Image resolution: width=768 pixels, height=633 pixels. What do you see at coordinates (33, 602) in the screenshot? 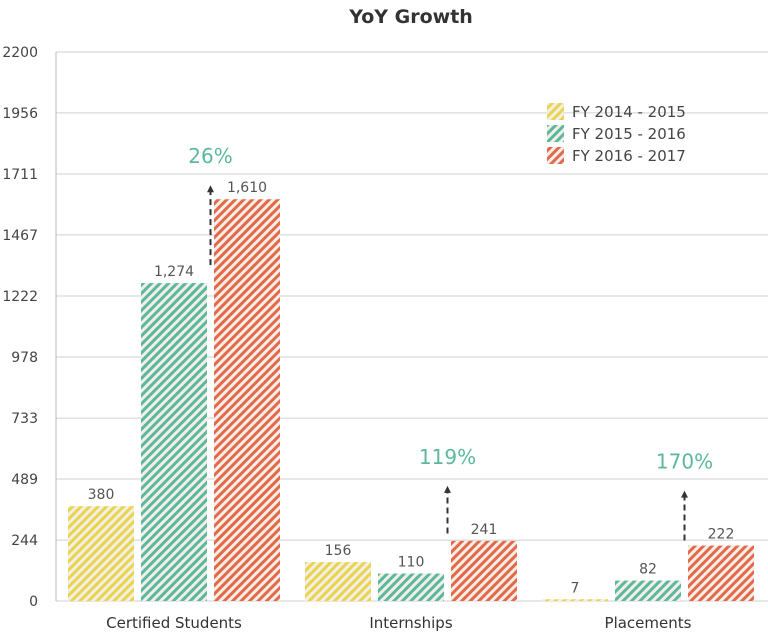
I see `y-tick-label: 0` at bounding box center [33, 602].